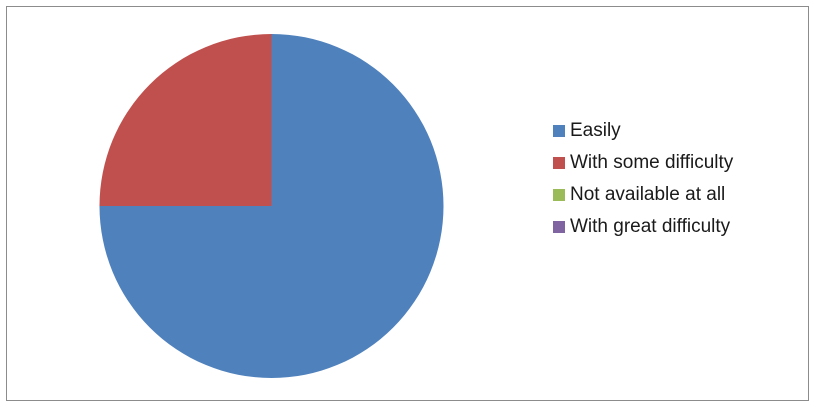 The image size is (817, 409). What do you see at coordinates (559, 130) in the screenshot?
I see `legend-swatch-easily` at bounding box center [559, 130].